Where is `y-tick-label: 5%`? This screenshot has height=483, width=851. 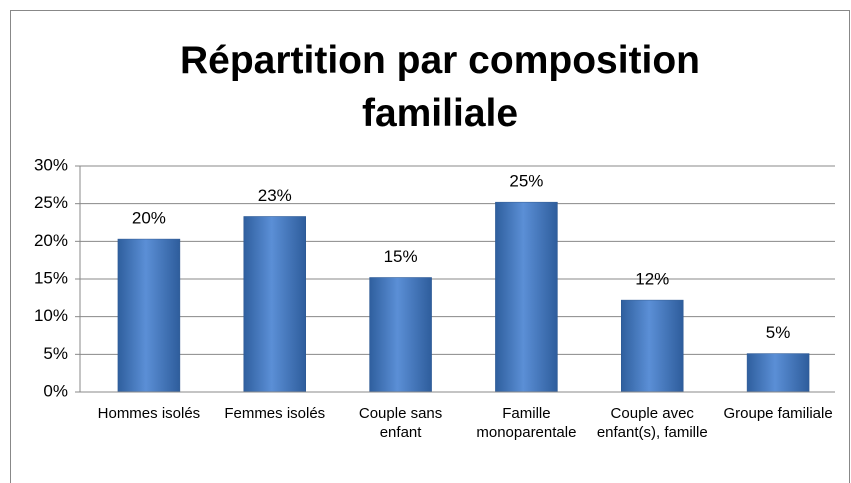 y-tick-label: 5% is located at coordinates (55, 353).